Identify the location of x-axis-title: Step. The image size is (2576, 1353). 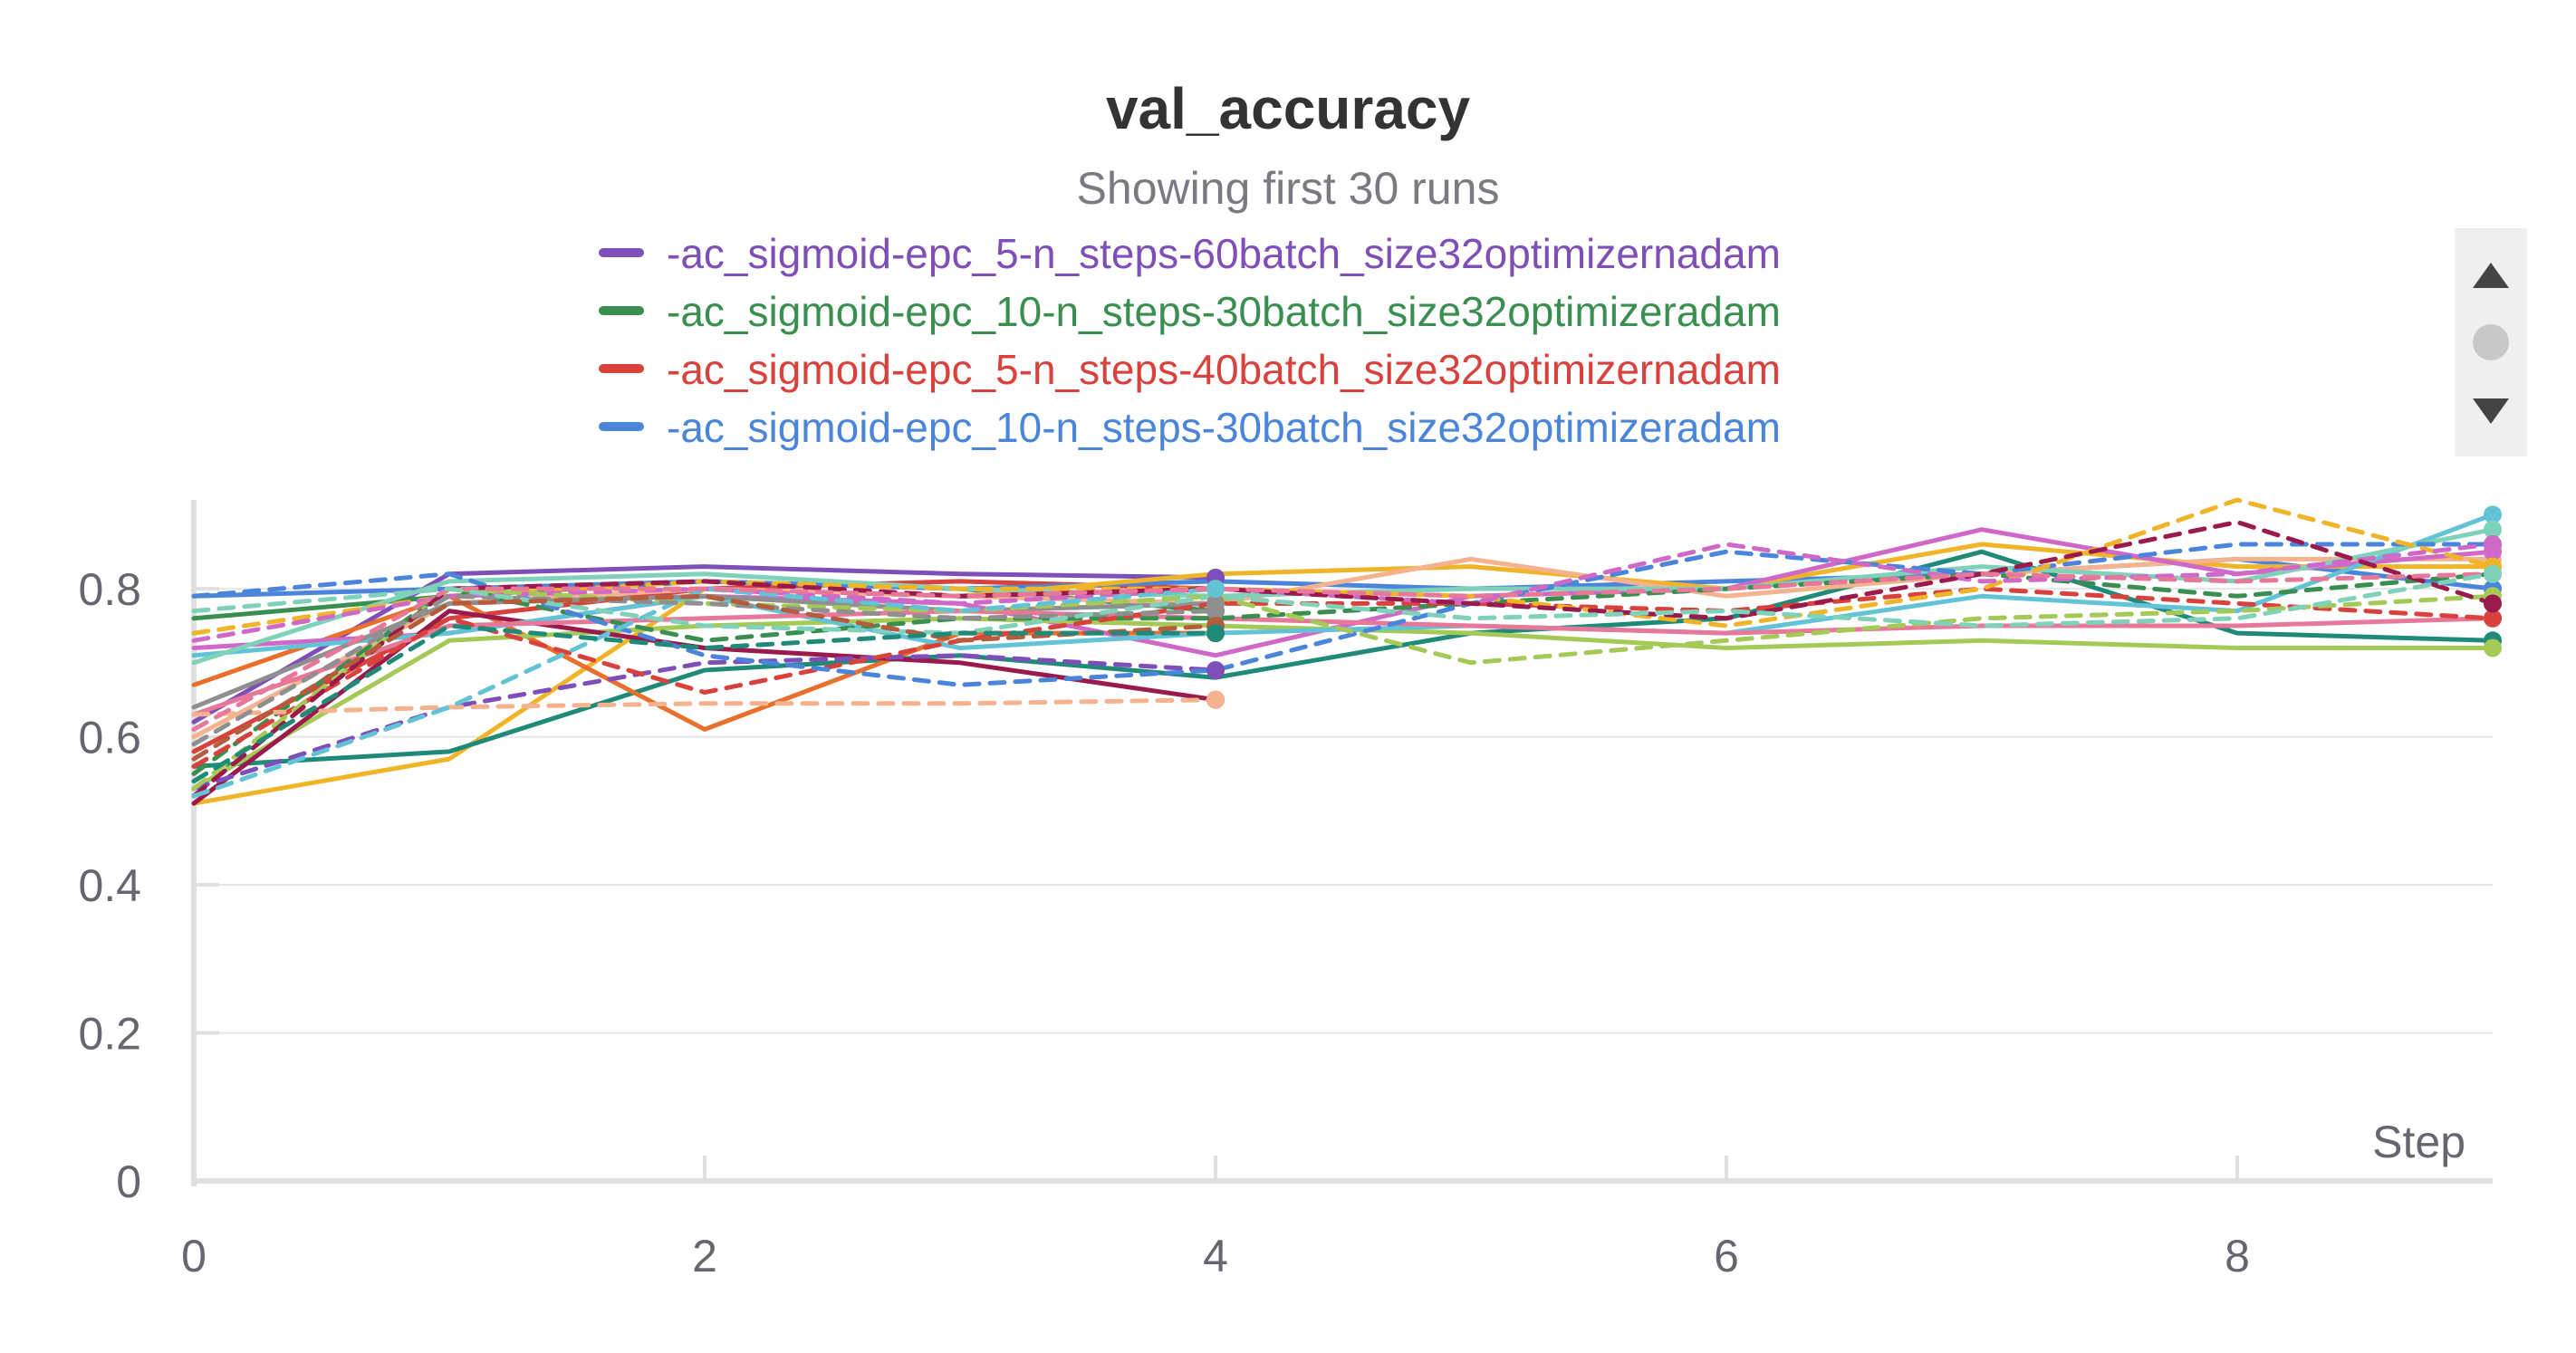
(2418, 1142).